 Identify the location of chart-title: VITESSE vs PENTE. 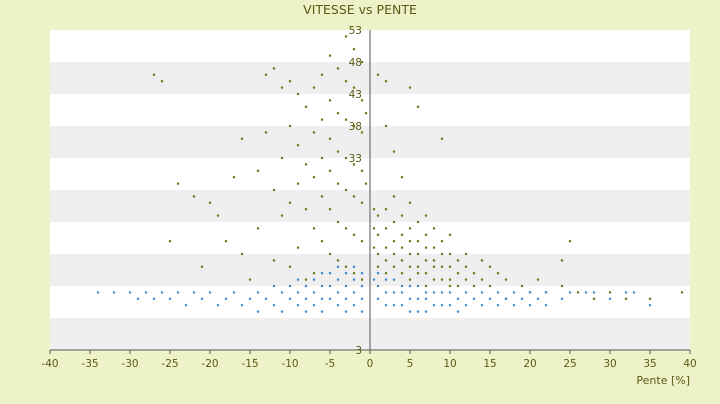
(360, 9).